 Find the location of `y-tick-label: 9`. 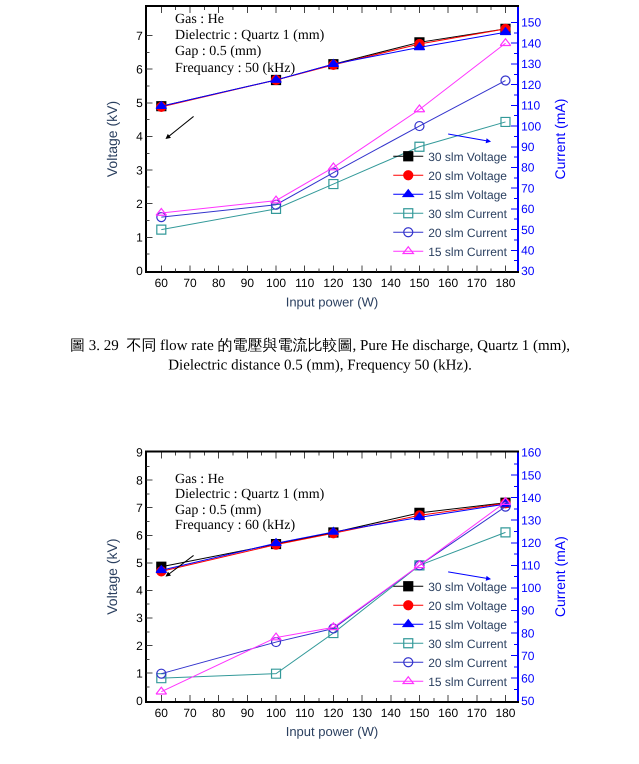

y-tick-label: 9 is located at coordinates (140, 453).